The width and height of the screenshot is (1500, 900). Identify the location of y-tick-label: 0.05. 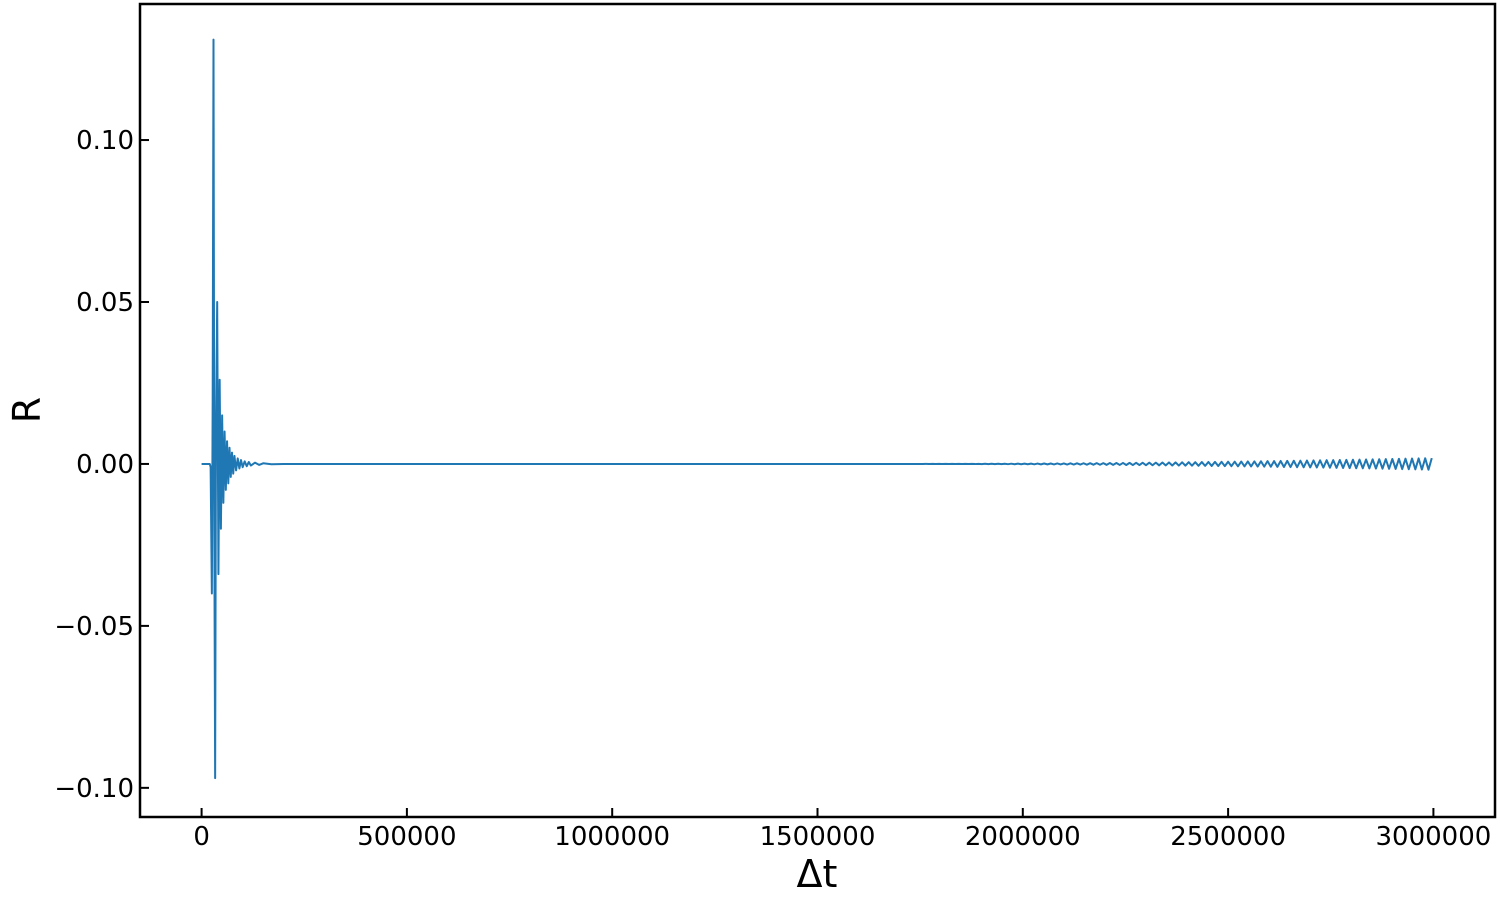
(105, 303).